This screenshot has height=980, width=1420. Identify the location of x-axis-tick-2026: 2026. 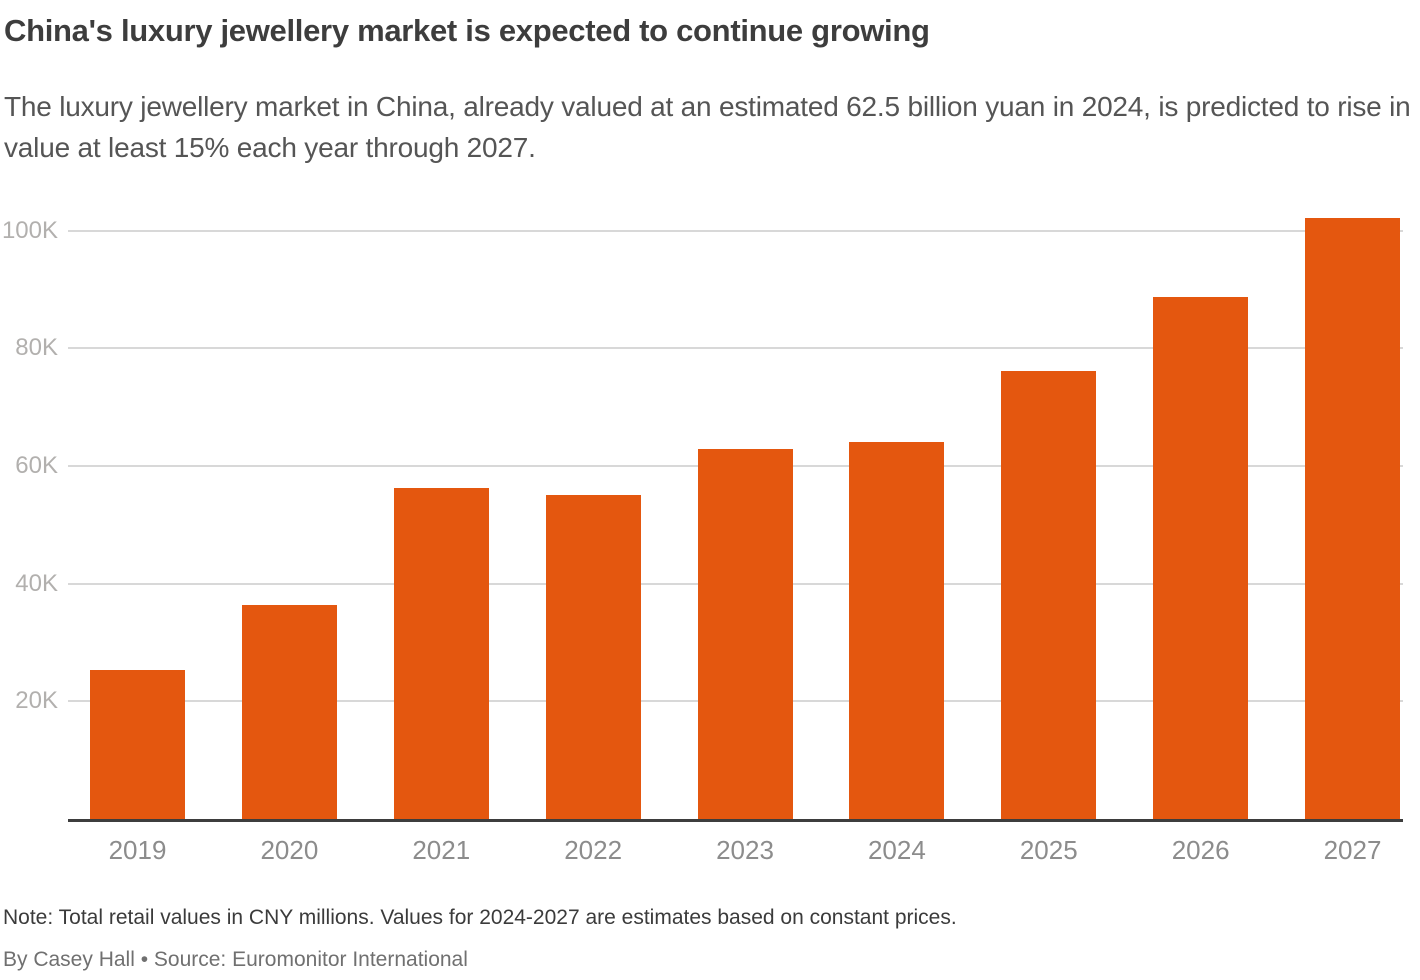
(1200, 850).